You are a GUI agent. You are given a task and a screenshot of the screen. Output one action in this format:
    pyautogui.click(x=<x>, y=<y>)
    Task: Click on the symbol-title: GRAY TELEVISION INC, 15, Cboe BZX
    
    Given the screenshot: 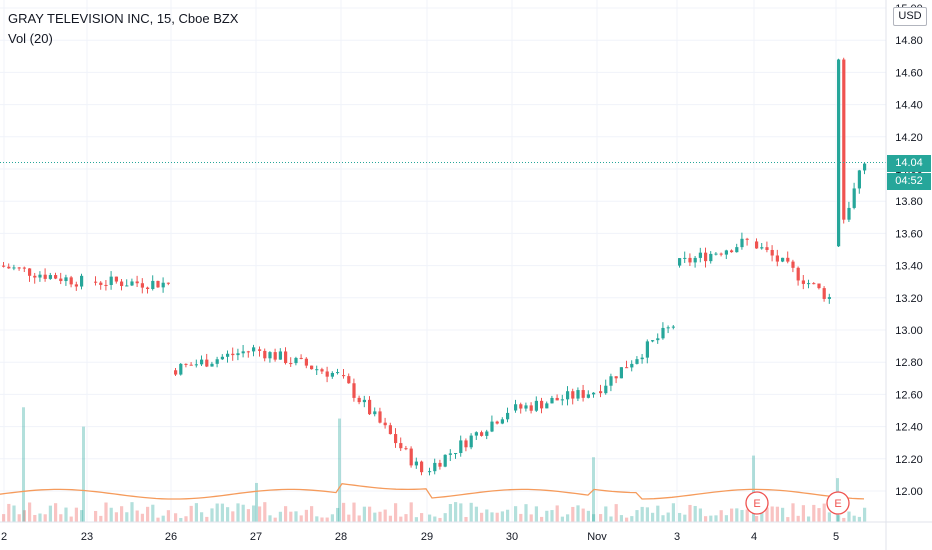 What is the action you would take?
    pyautogui.click(x=123, y=18)
    